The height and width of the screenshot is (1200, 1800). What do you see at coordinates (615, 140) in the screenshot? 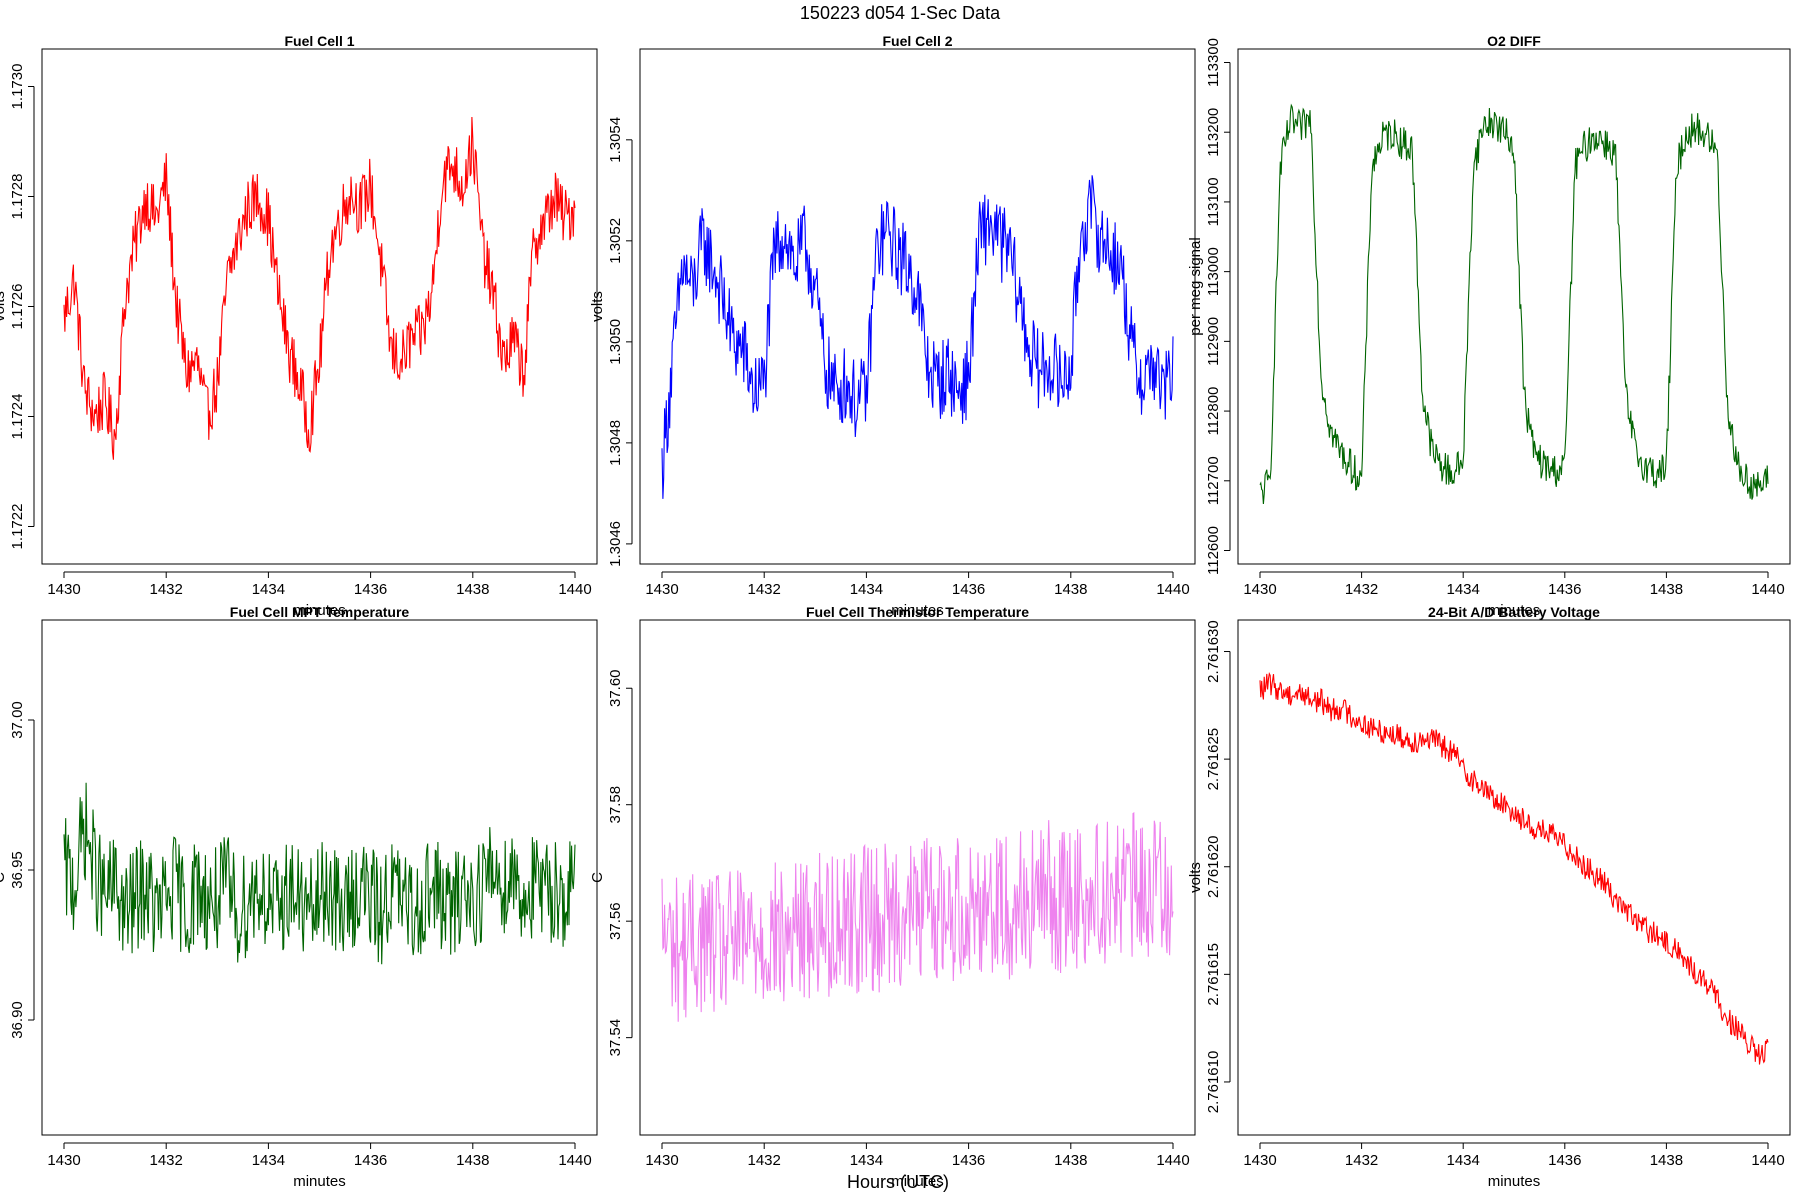
I see `y-tick-label: 1.3054` at bounding box center [615, 140].